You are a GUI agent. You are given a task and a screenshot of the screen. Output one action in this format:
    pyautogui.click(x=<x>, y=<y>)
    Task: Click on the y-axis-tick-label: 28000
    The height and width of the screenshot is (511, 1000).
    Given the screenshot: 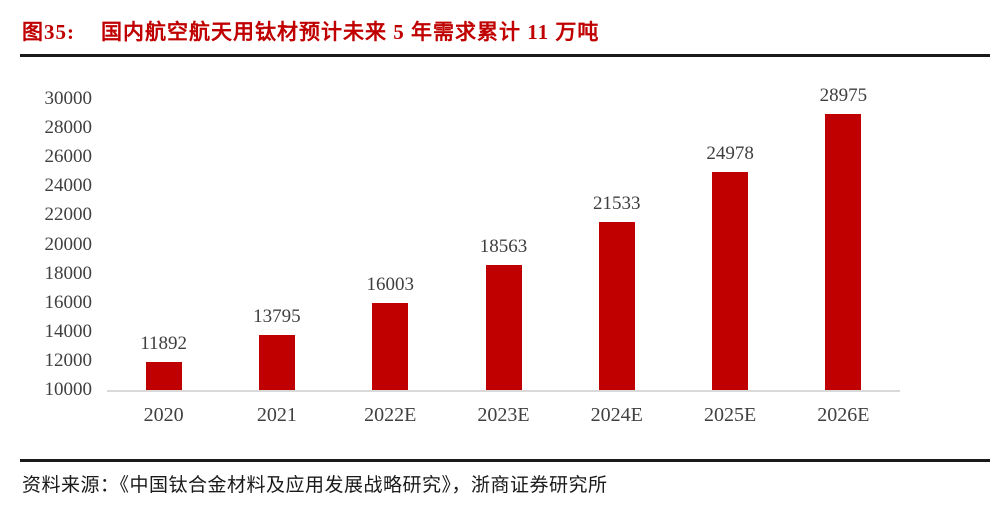 What is the action you would take?
    pyautogui.click(x=68, y=128)
    